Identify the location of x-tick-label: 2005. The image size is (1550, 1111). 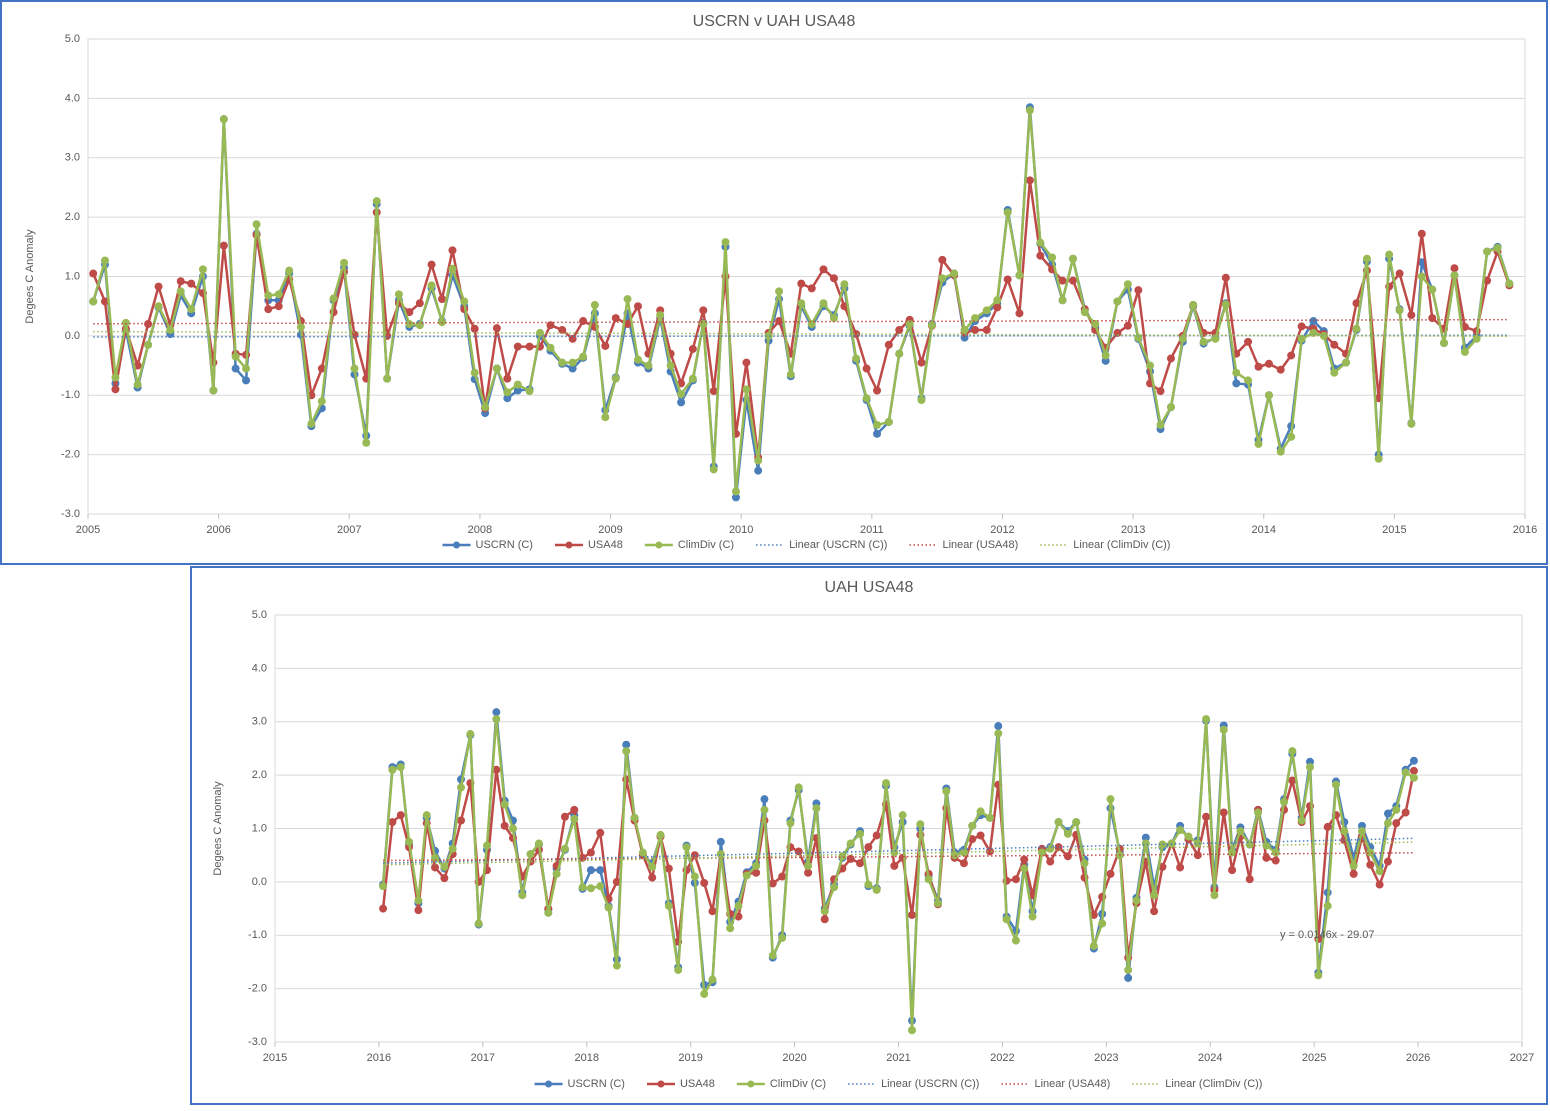
(88, 530).